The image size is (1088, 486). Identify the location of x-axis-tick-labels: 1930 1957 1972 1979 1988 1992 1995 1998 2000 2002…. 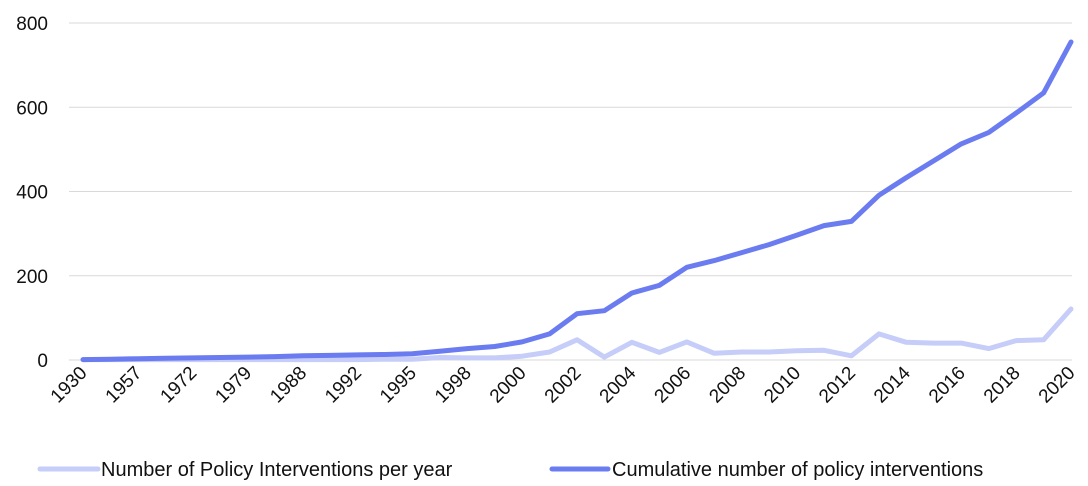
(563, 384).